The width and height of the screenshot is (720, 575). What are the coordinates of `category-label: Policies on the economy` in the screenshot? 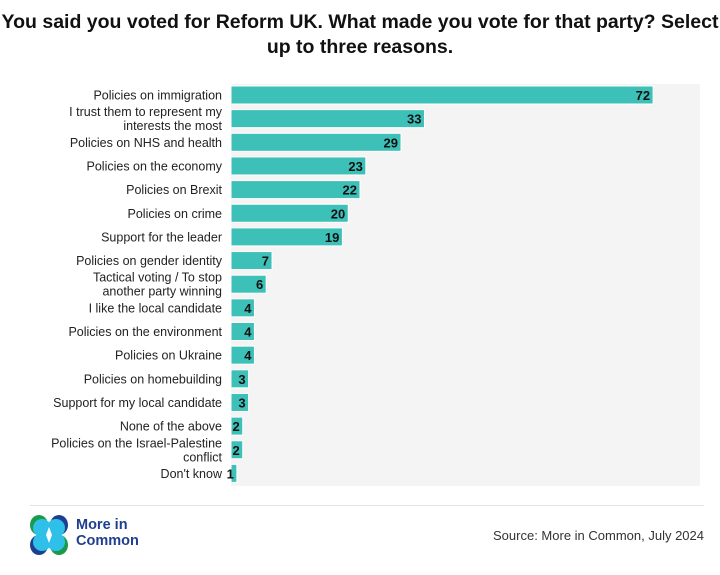 It's located at (155, 166).